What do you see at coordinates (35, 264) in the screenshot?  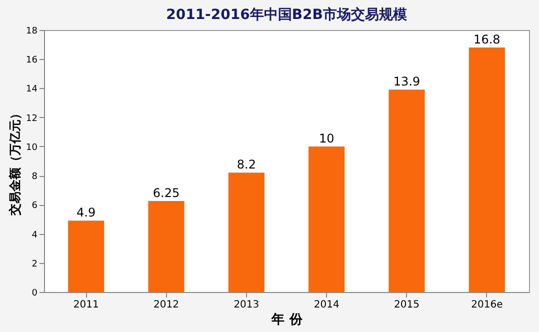 I see `y-tick-label: 2` at bounding box center [35, 264].